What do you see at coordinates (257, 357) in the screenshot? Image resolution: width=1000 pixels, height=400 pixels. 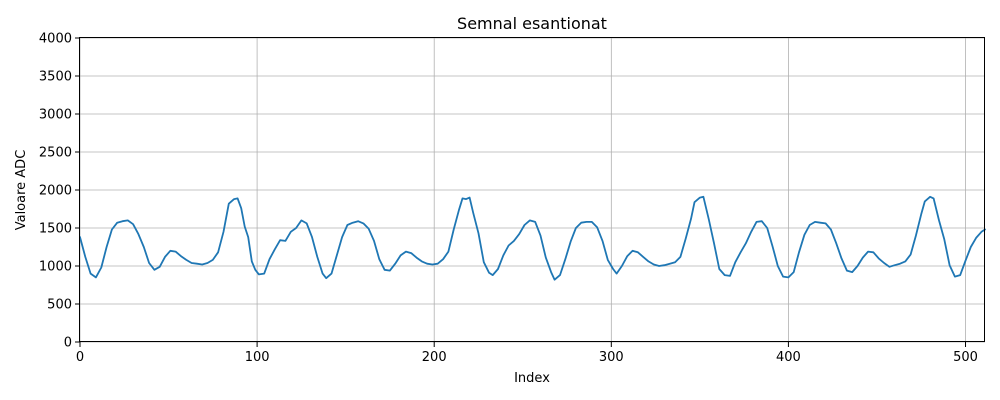 I see `x-tick-label: 100` at bounding box center [257, 357].